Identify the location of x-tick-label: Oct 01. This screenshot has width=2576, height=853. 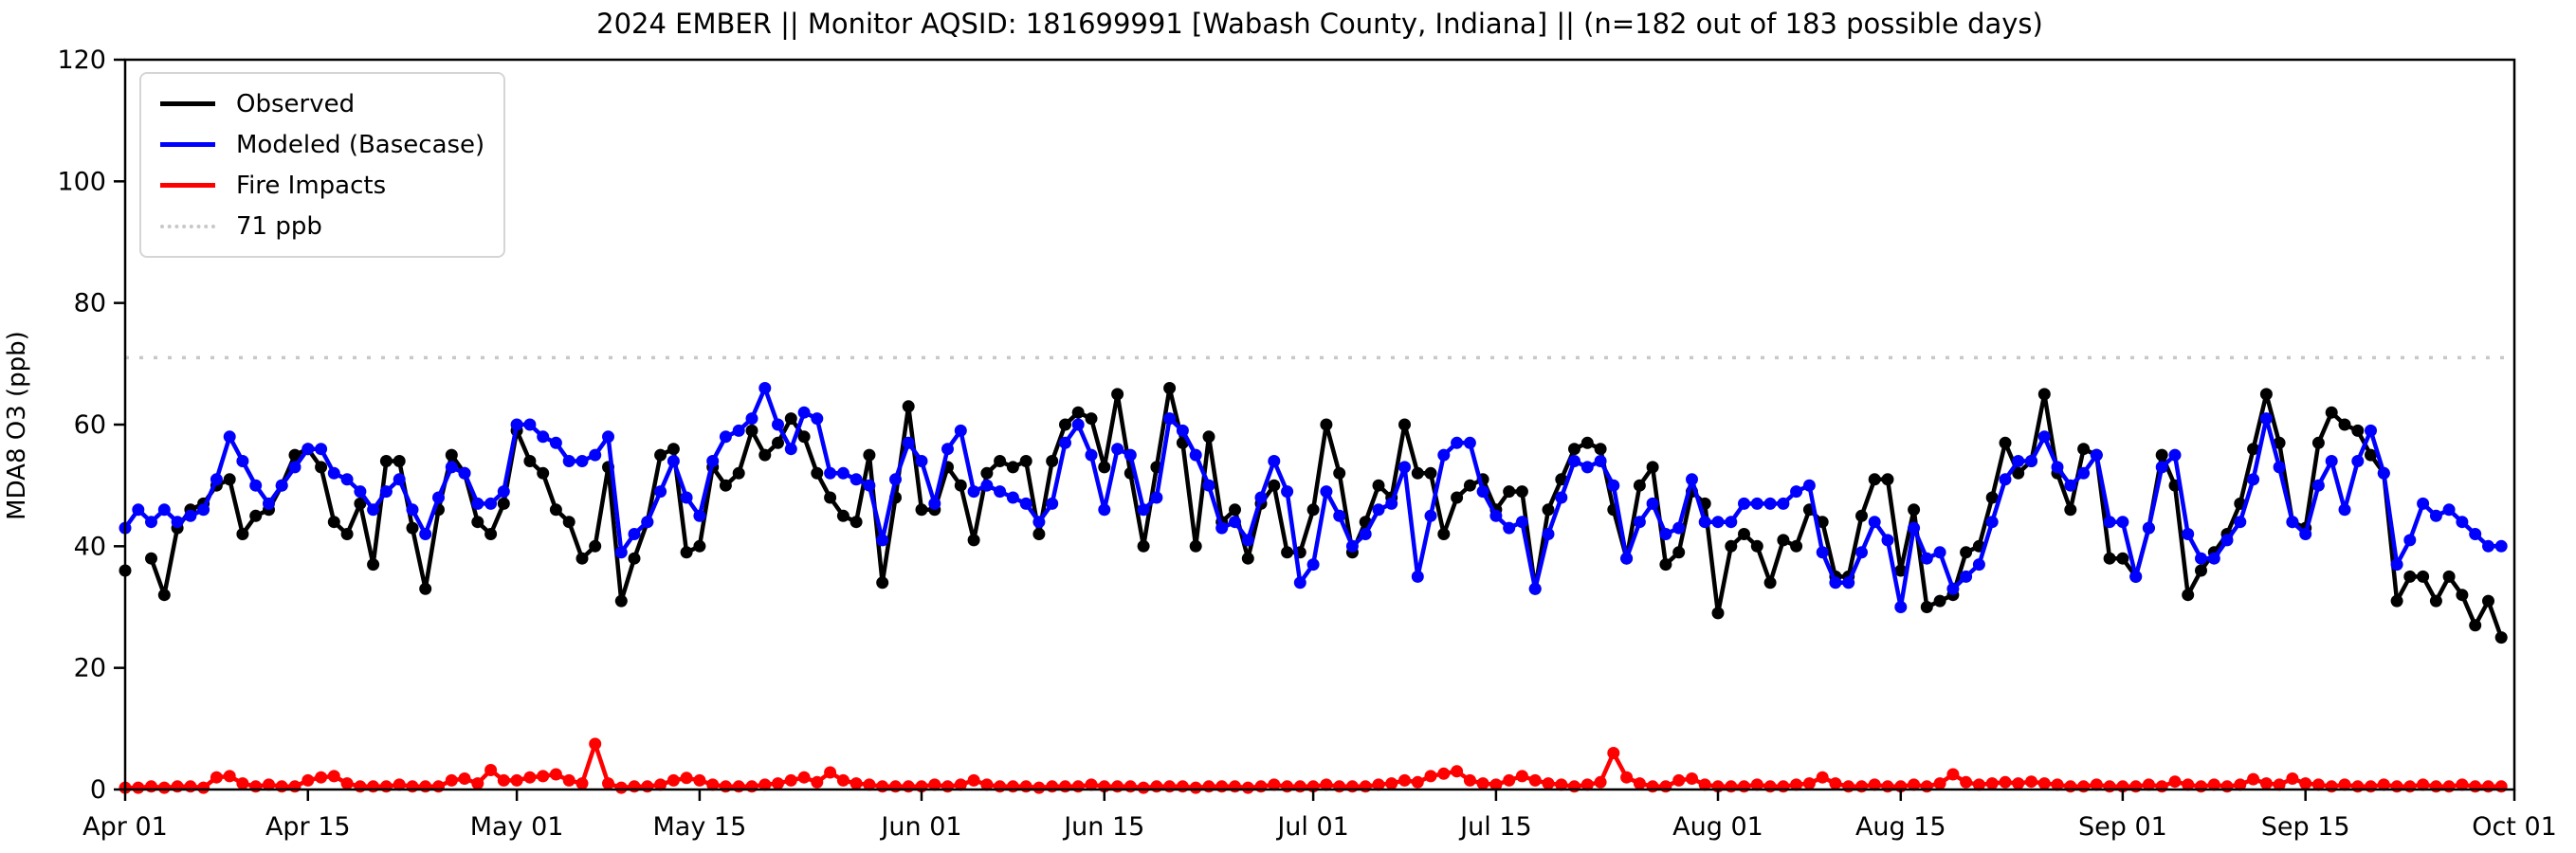
(2514, 827).